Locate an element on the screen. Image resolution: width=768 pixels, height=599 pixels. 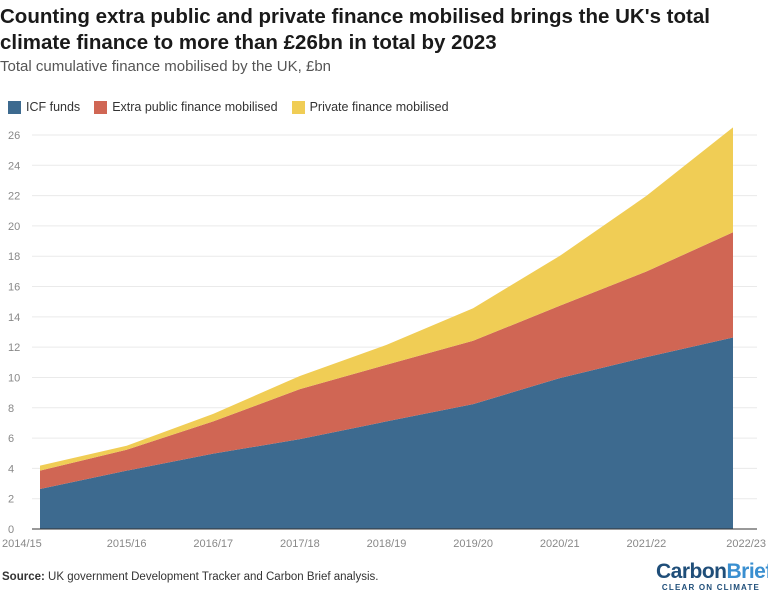
legend-item-private: Private finance mobilised is located at coordinates (370, 107).